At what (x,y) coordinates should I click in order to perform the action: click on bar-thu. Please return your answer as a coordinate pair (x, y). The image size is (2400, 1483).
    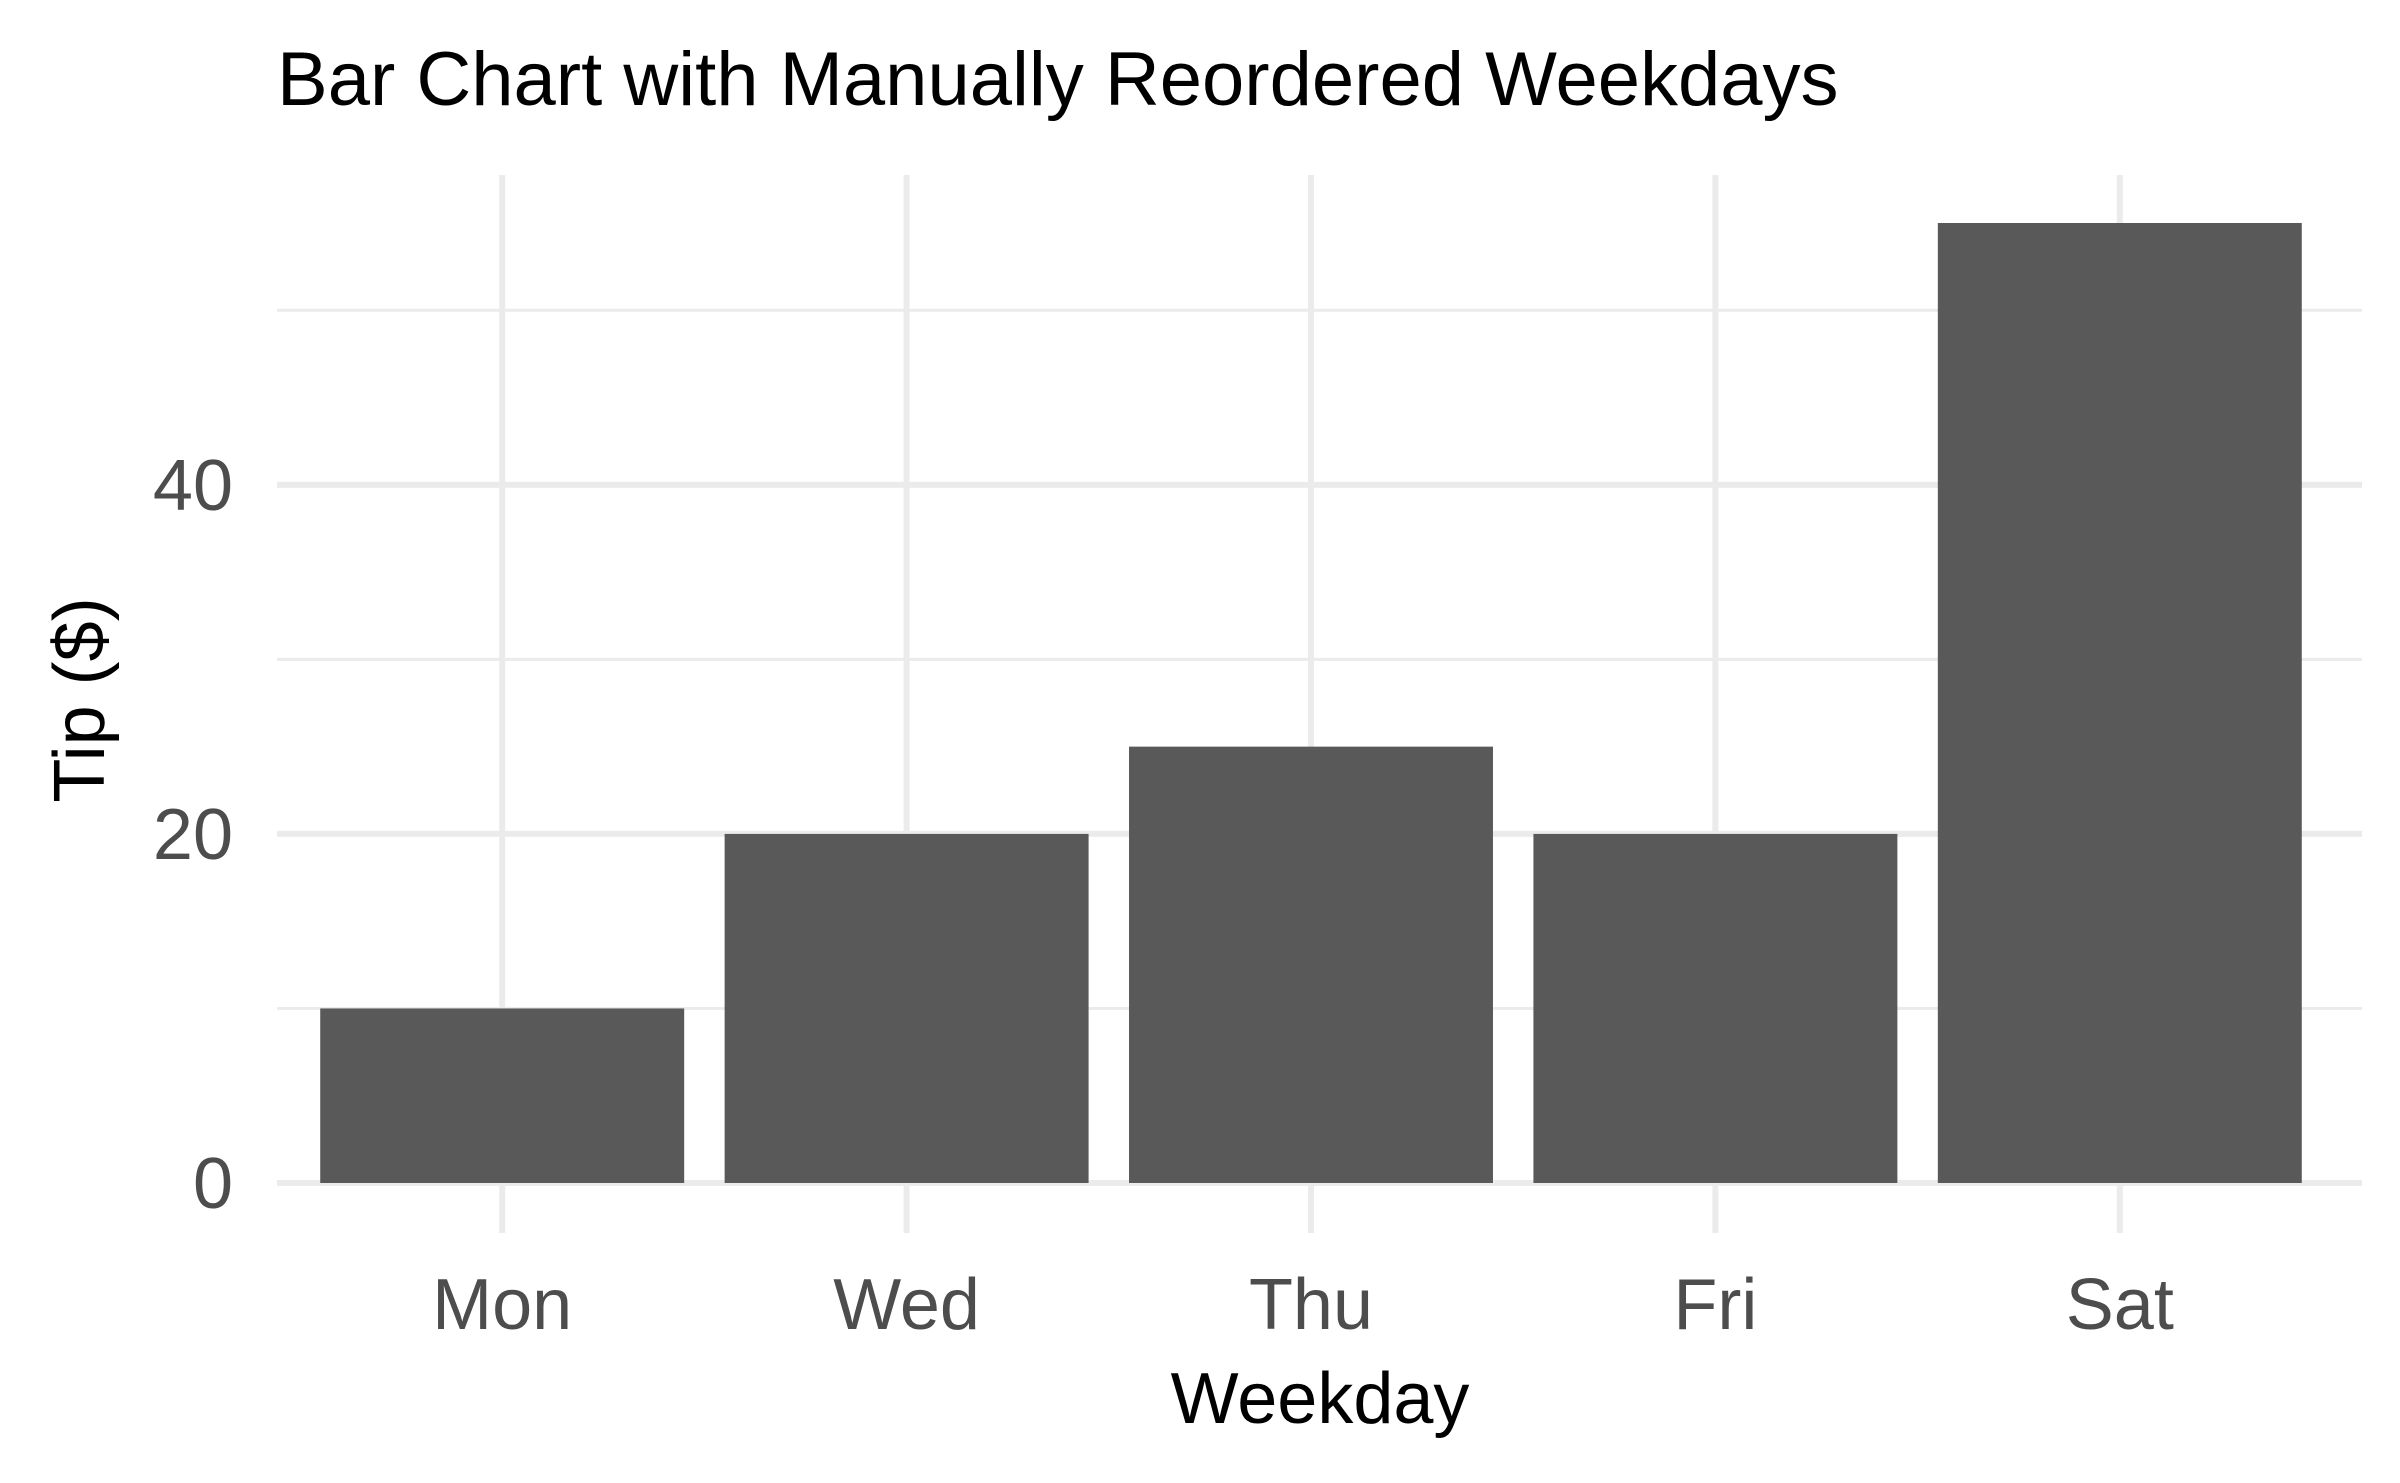
    Looking at the image, I should click on (1311, 964).